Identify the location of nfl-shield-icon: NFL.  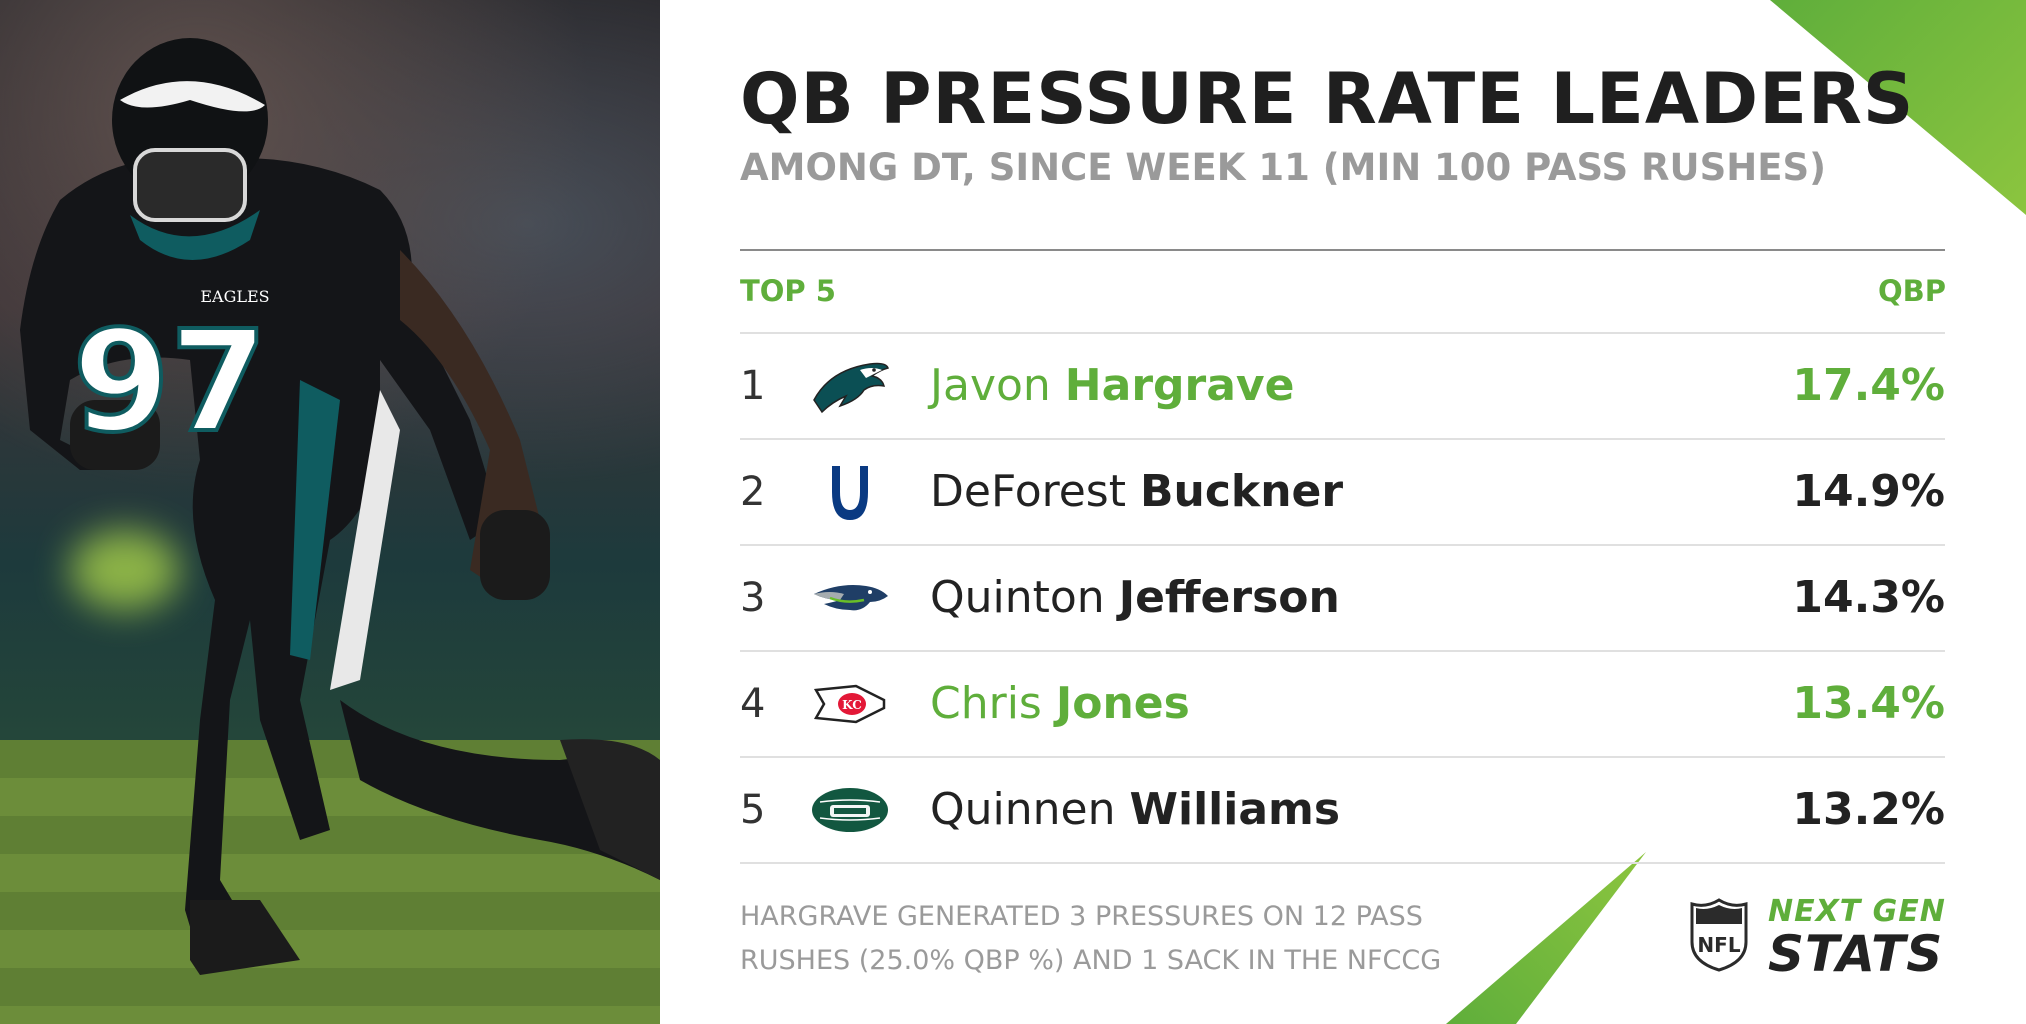
(1719, 935).